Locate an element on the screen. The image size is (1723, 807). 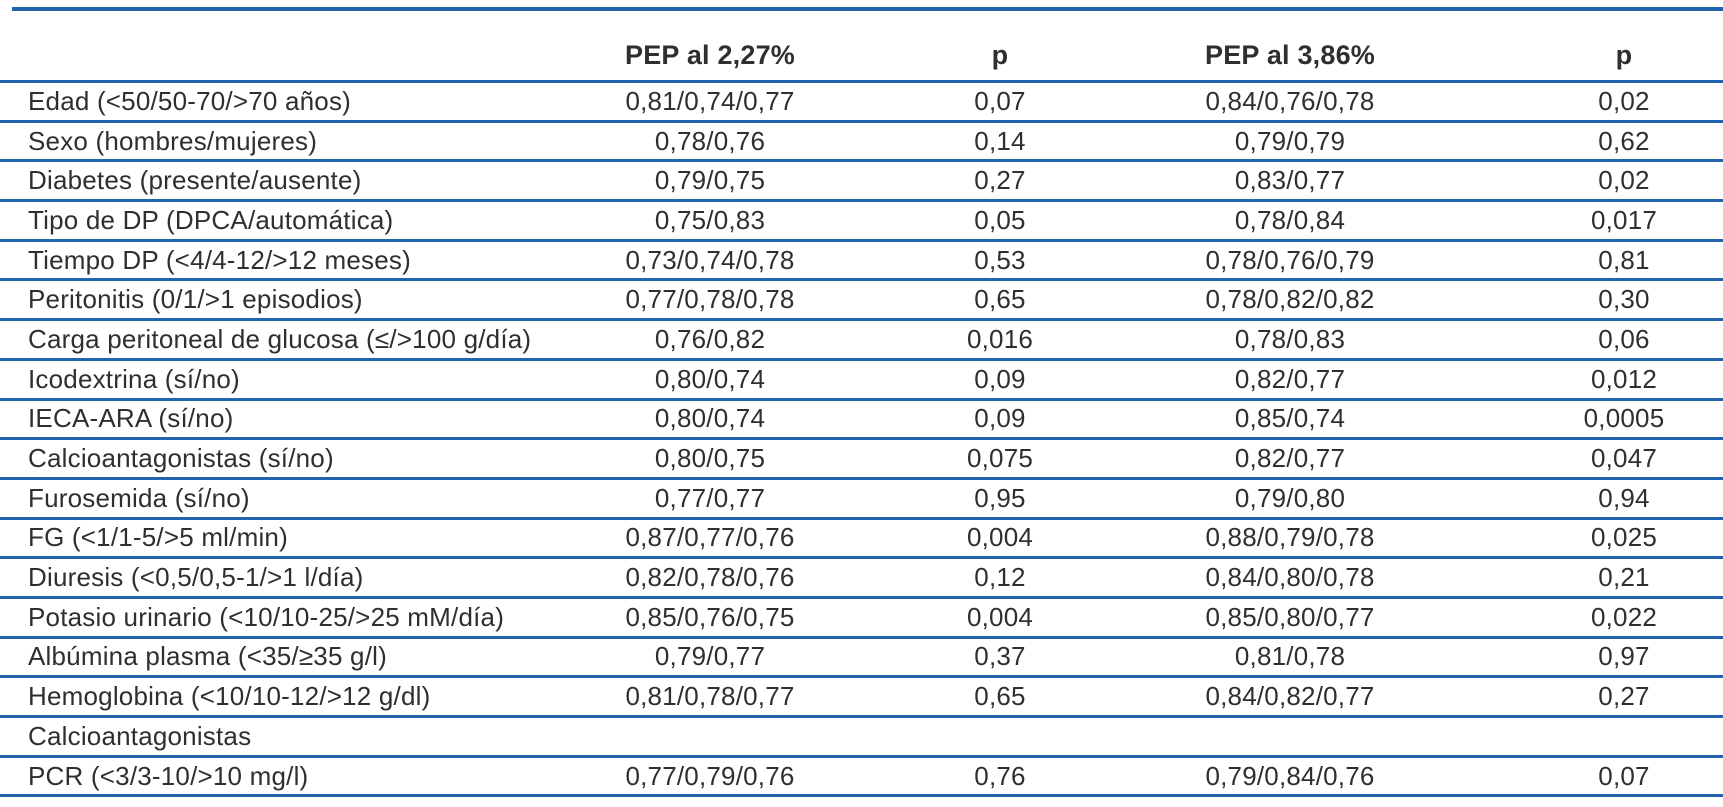
cell-pep386: 0,83/0,77 is located at coordinates (1290, 181).